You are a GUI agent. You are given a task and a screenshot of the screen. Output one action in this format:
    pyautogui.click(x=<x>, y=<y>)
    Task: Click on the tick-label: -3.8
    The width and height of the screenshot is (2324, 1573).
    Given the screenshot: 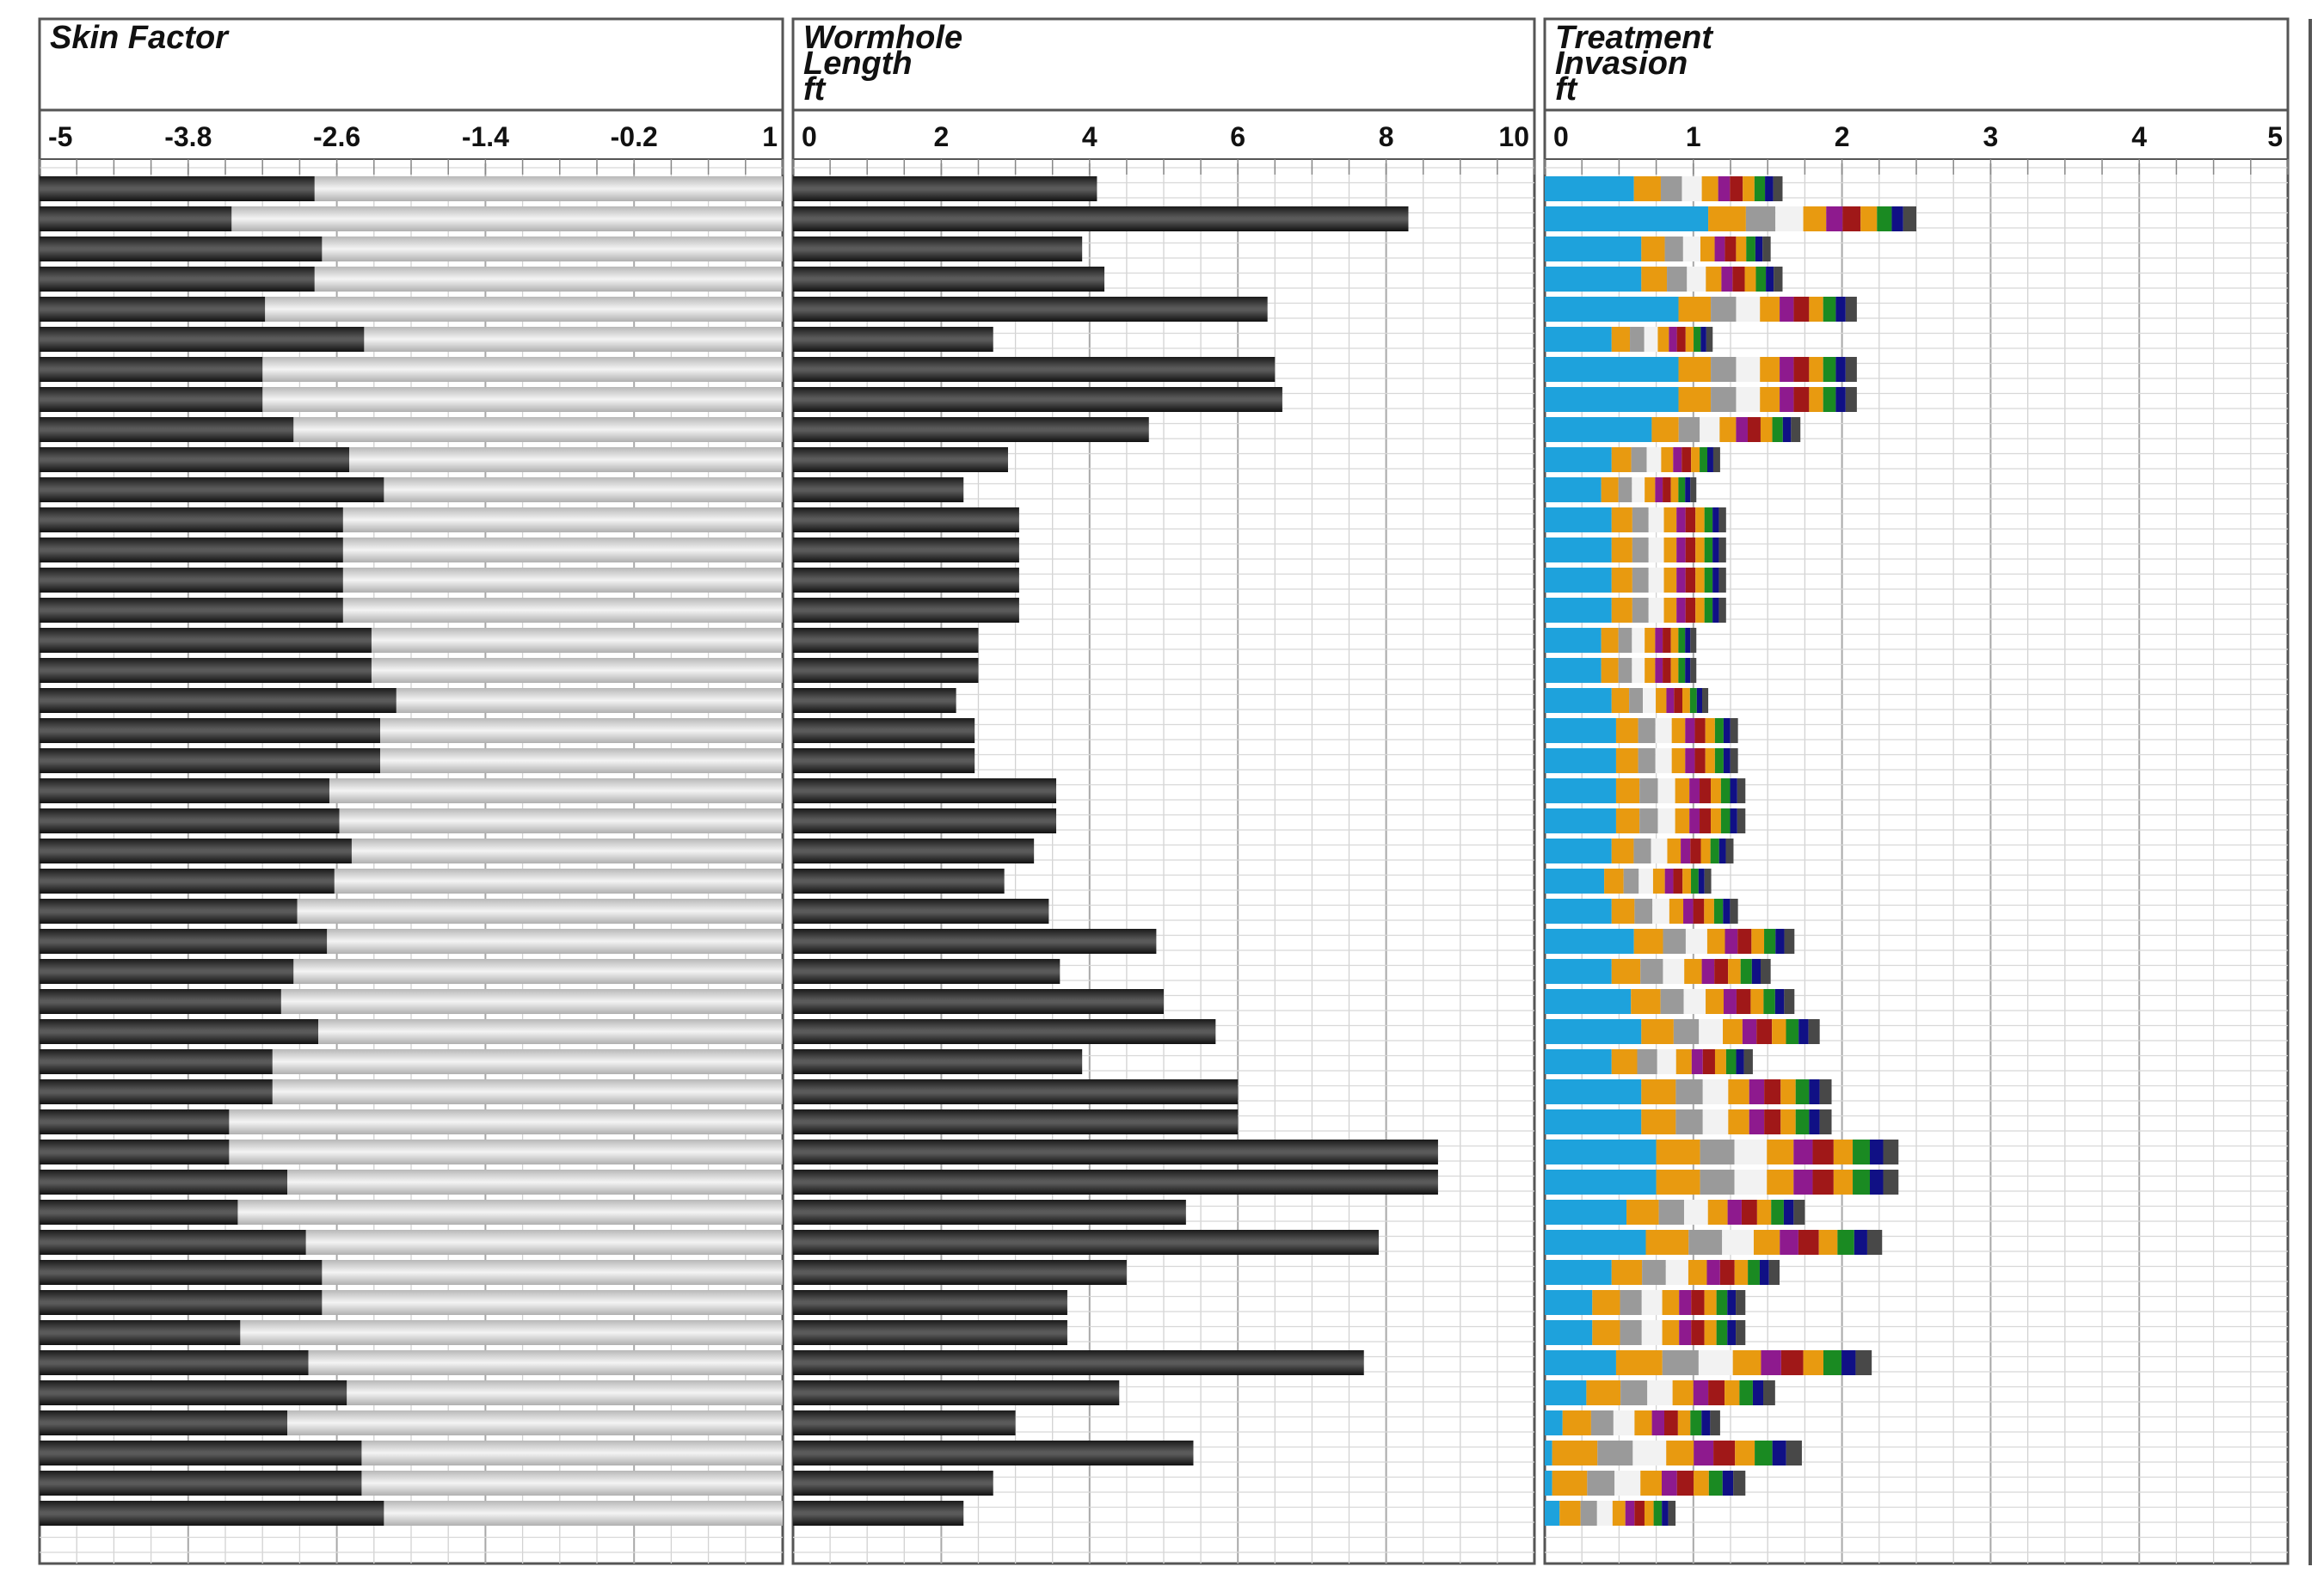 What is the action you would take?
    pyautogui.click(x=188, y=136)
    